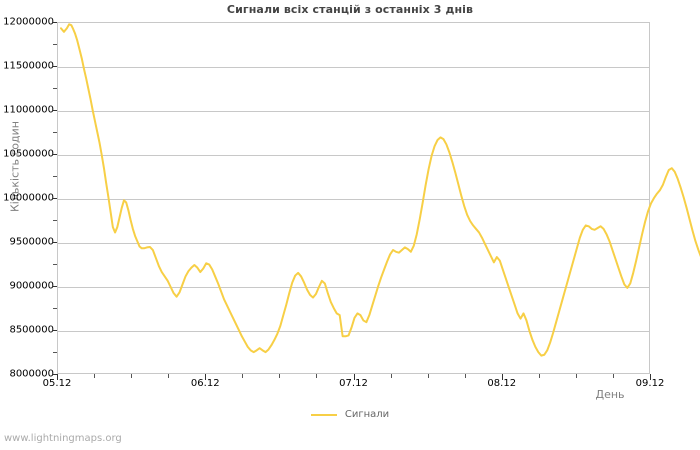 This screenshot has width=700, height=450. What do you see at coordinates (31, 286) in the screenshot?
I see `y-tick-label: 9000000` at bounding box center [31, 286].